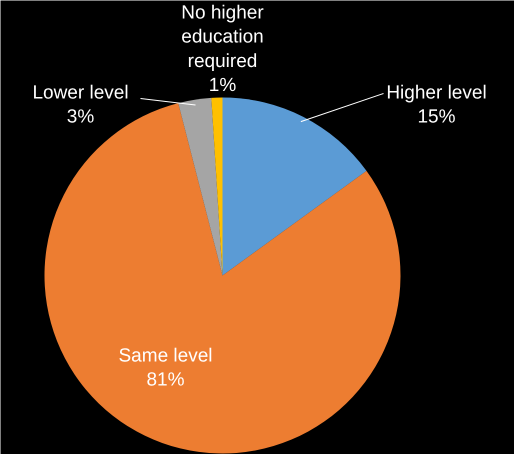  Describe the element at coordinates (436, 93) in the screenshot. I see `slice-label: Higher level` at that location.